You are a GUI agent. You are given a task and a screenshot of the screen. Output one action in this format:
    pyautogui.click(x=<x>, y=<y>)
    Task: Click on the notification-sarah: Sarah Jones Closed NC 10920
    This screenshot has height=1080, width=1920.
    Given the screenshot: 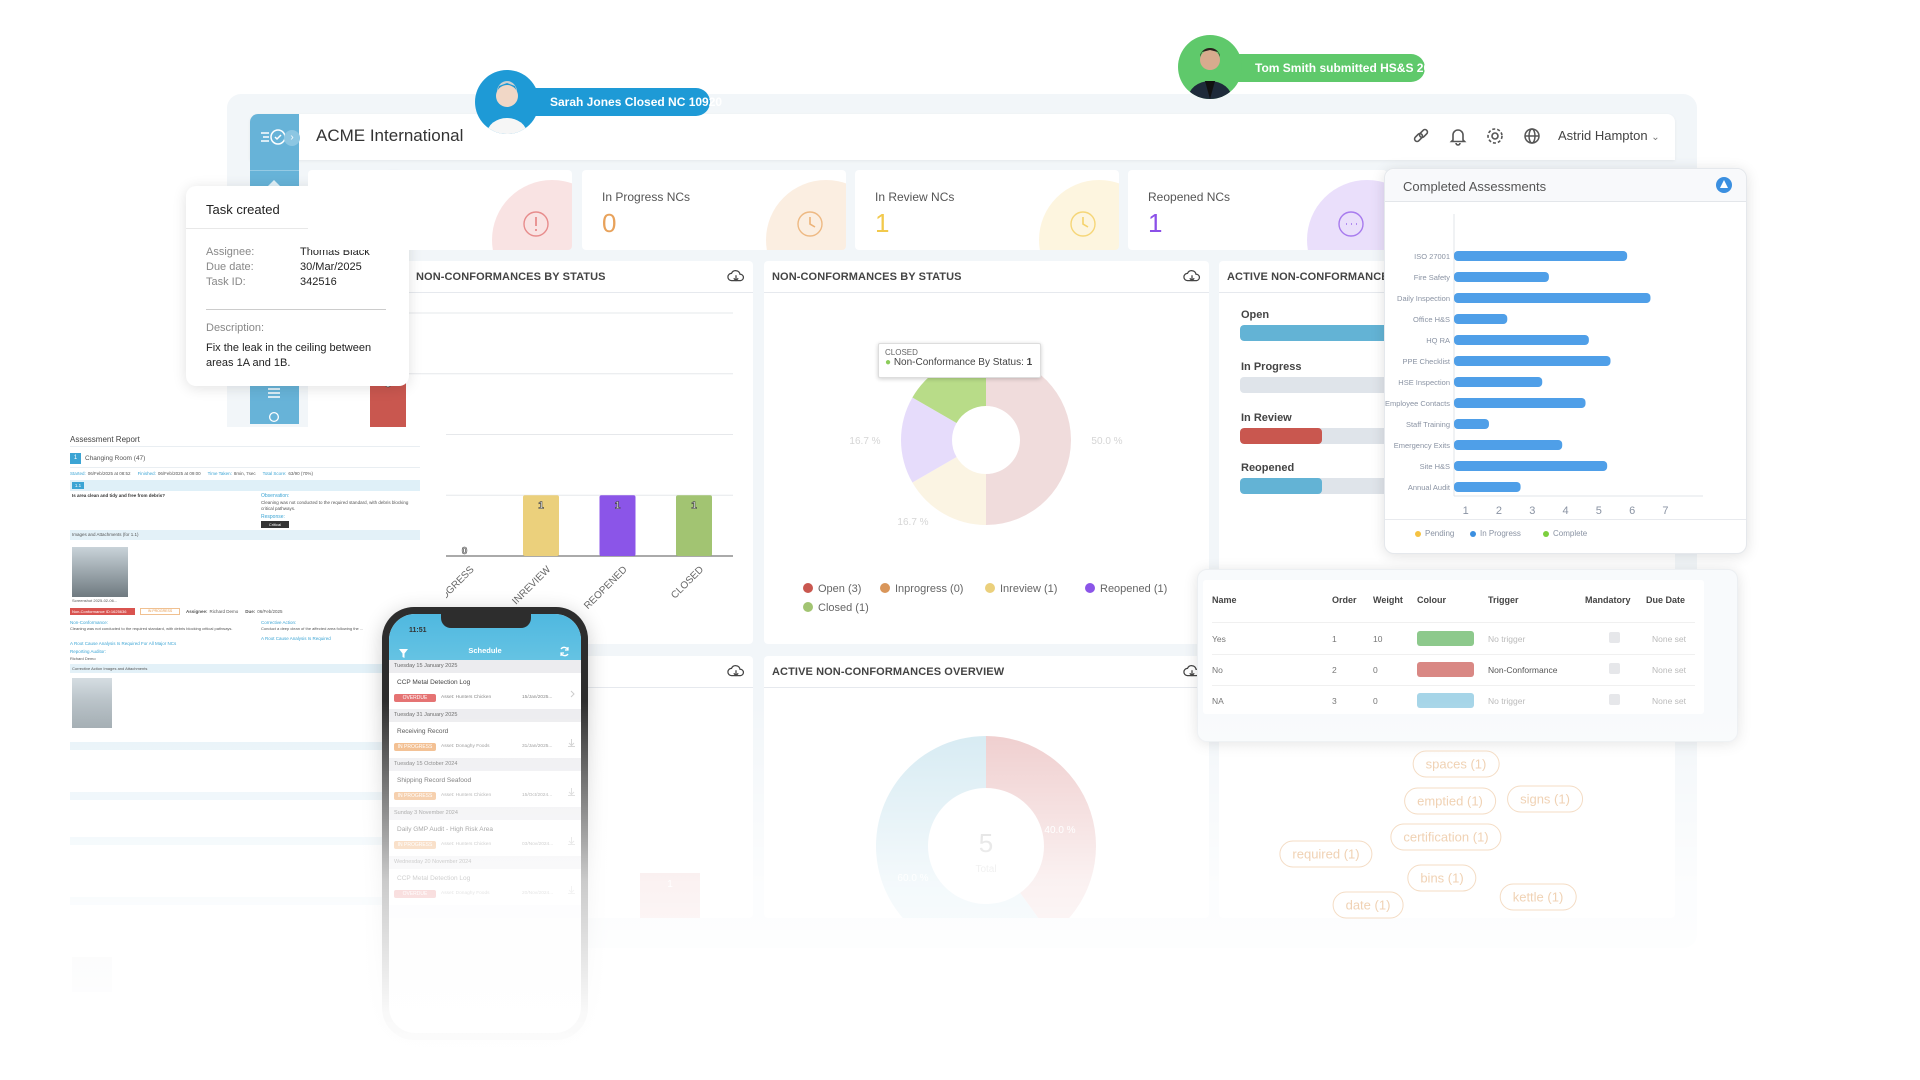 What is the action you would take?
    pyautogui.click(x=616, y=102)
    